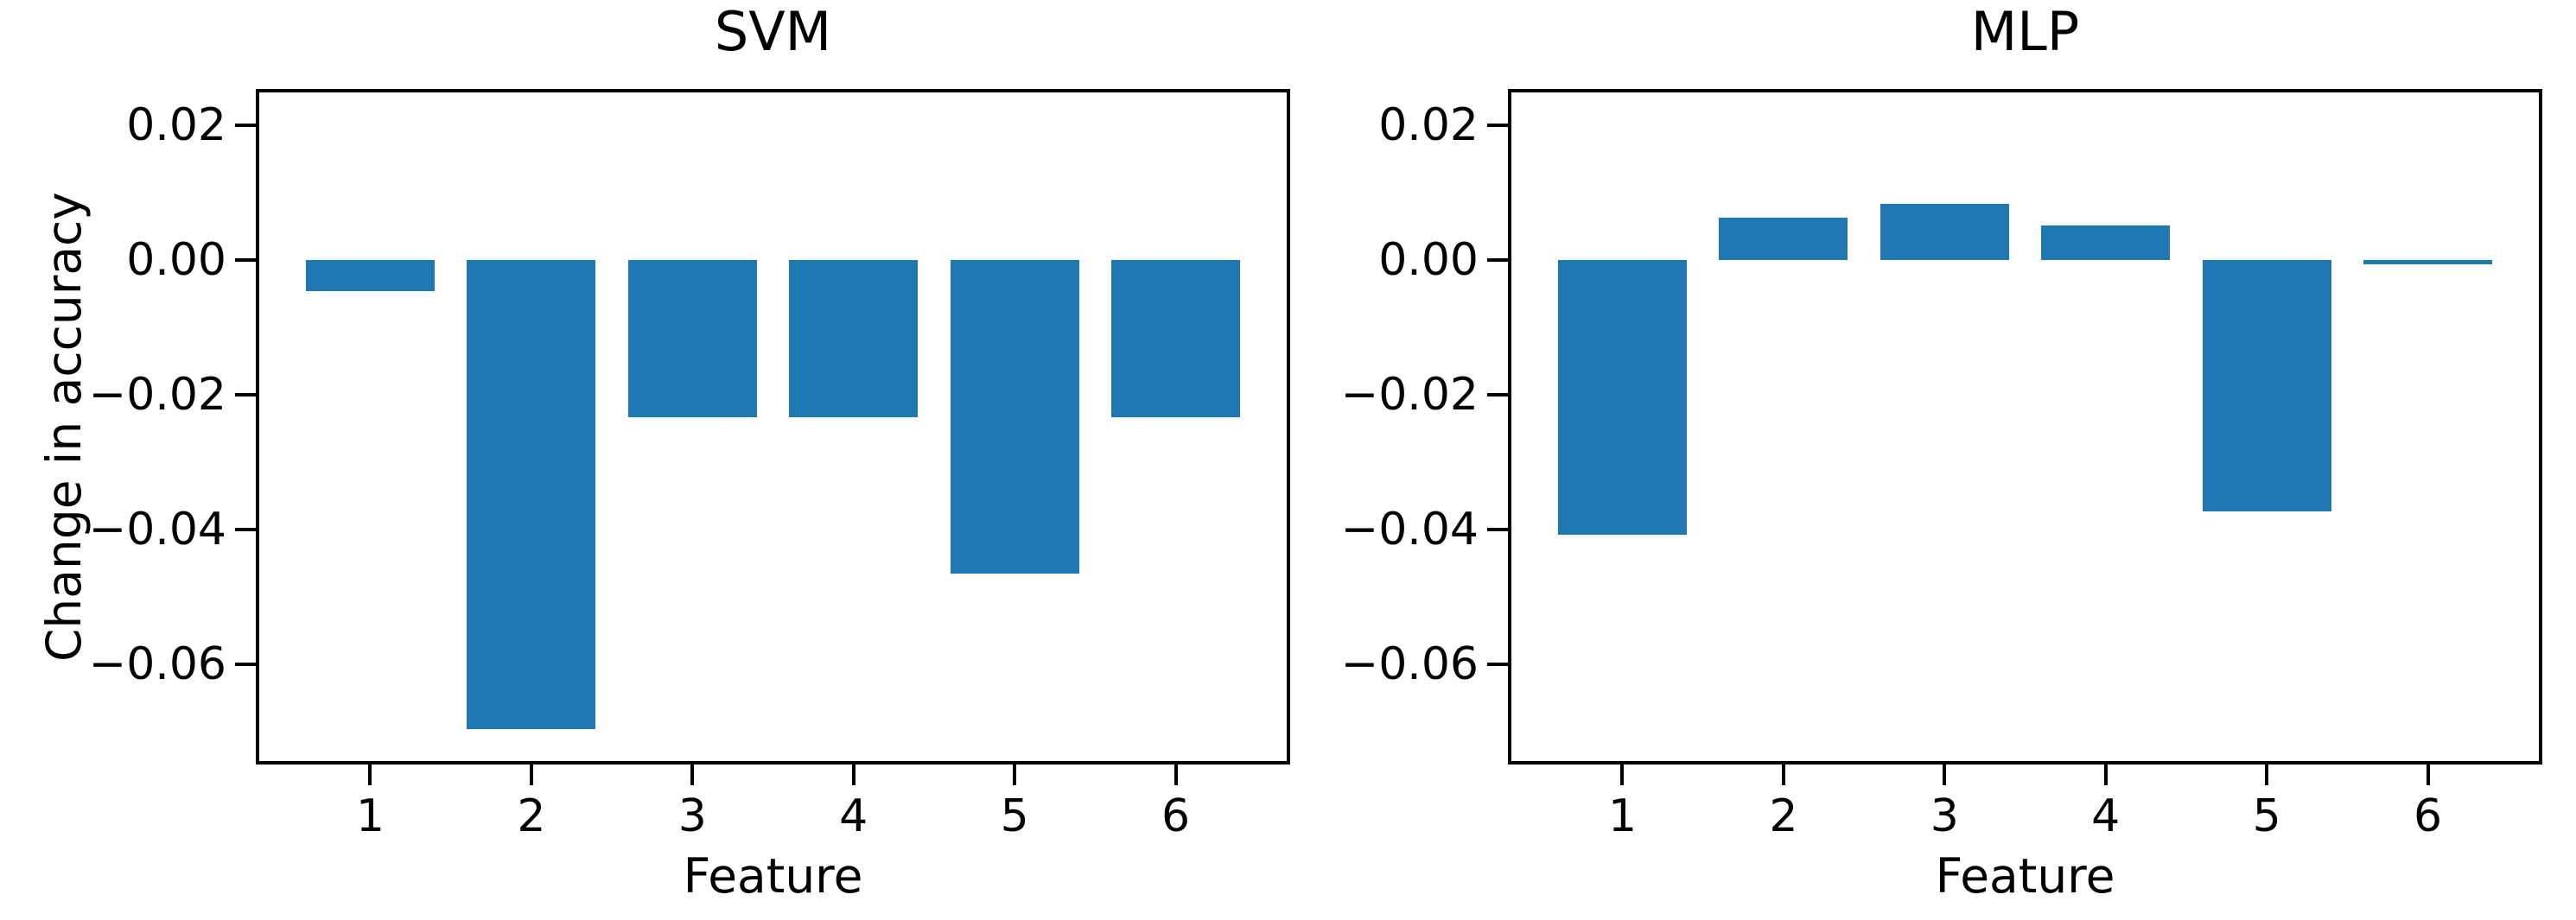 This screenshot has height=920, width=2576. I want to click on chart-title-svm: SVM, so click(773, 31).